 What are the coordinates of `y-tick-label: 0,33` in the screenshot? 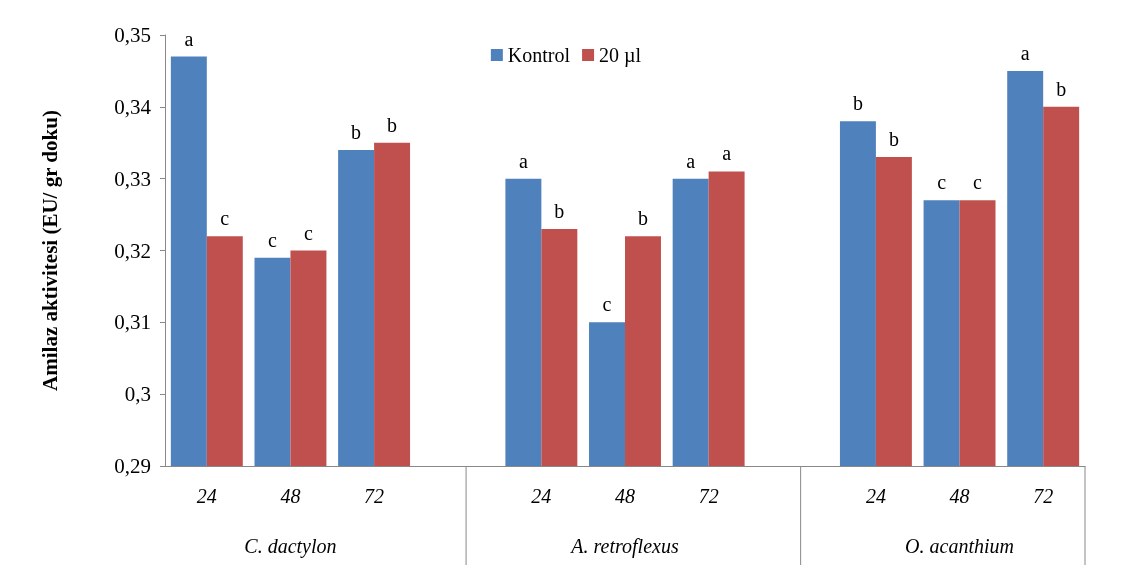 It's located at (132, 178).